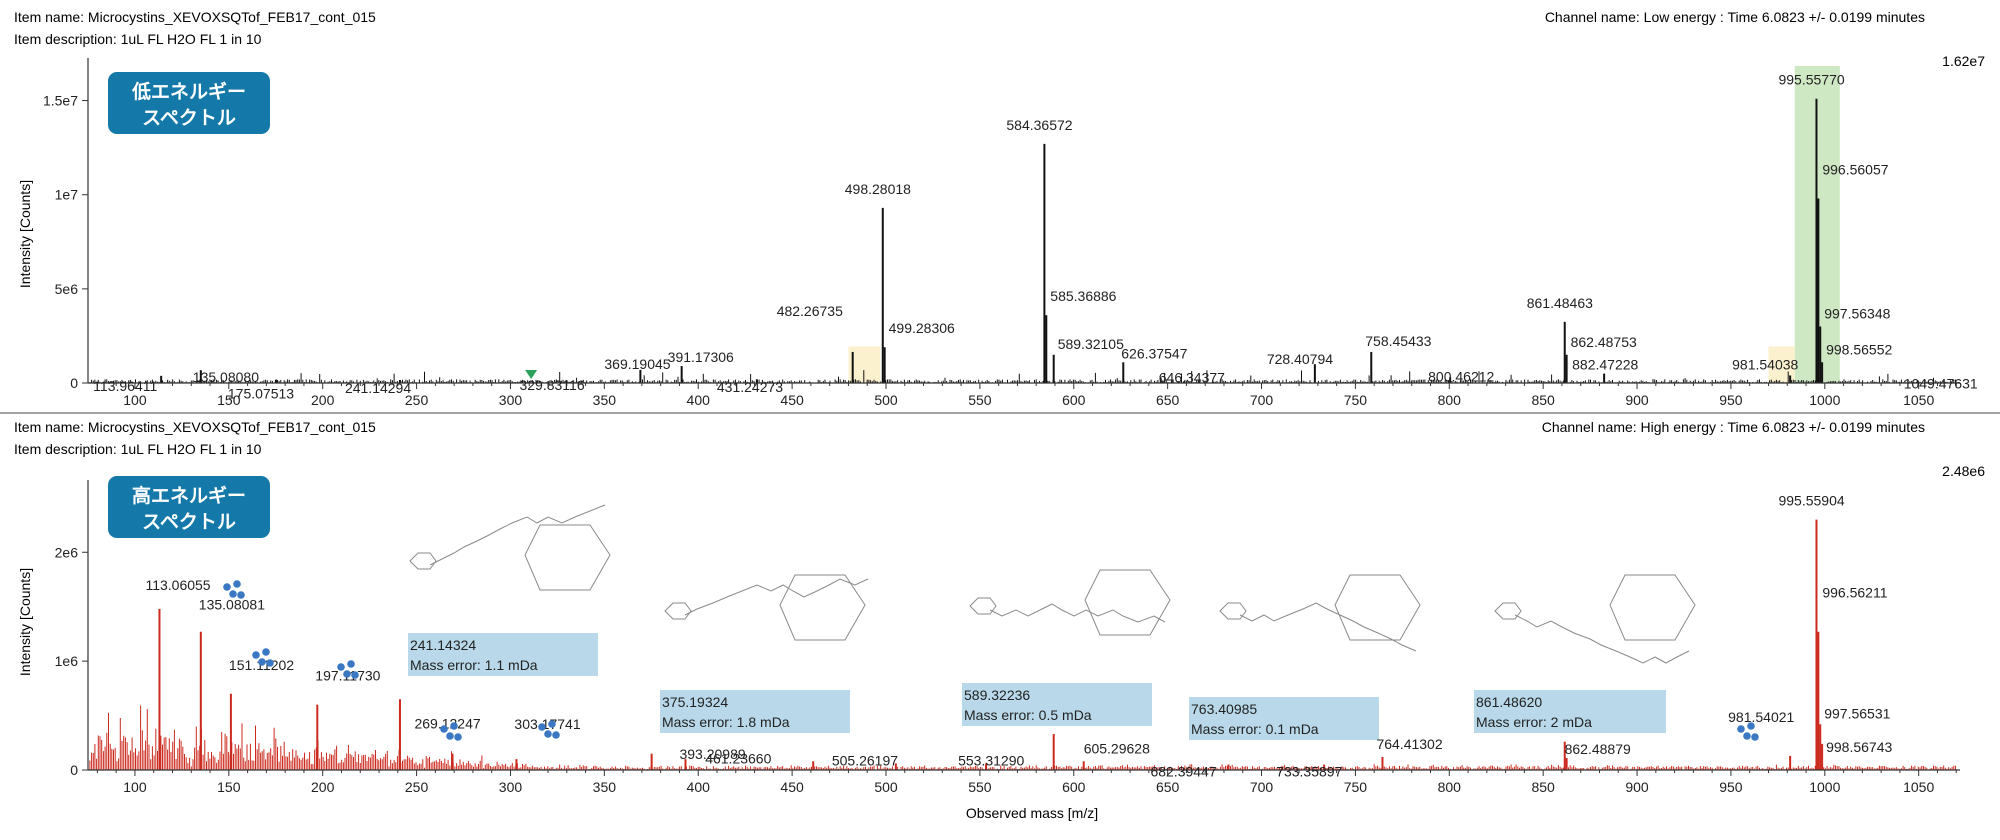 The image size is (2000, 840). Describe the element at coordinates (605, 787) in the screenshot. I see `bottom-x-tick-label-5: 350` at that location.